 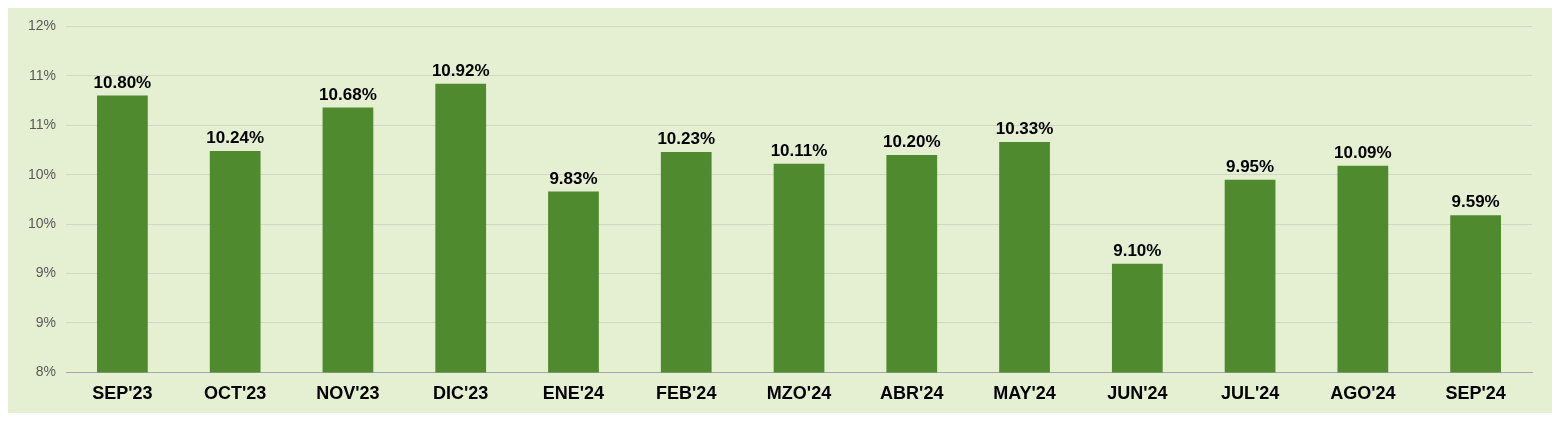 What do you see at coordinates (348, 94) in the screenshot?
I see `data-label: 10.68%` at bounding box center [348, 94].